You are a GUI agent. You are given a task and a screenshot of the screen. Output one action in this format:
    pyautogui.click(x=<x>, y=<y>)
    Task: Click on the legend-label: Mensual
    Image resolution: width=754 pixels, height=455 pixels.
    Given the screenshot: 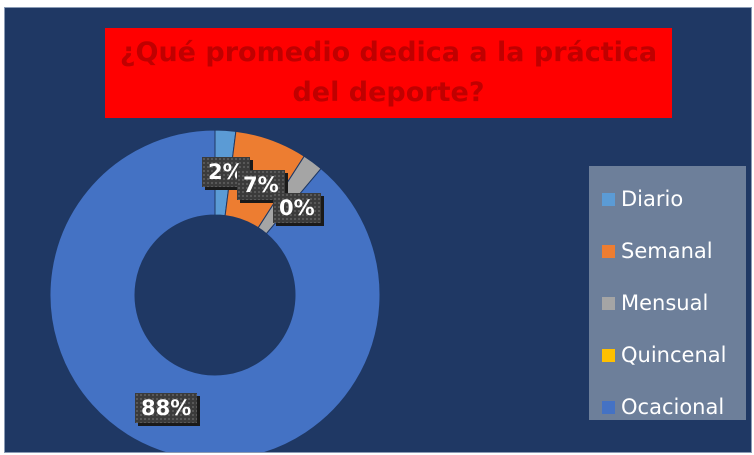 What is the action you would take?
    pyautogui.click(x=665, y=303)
    